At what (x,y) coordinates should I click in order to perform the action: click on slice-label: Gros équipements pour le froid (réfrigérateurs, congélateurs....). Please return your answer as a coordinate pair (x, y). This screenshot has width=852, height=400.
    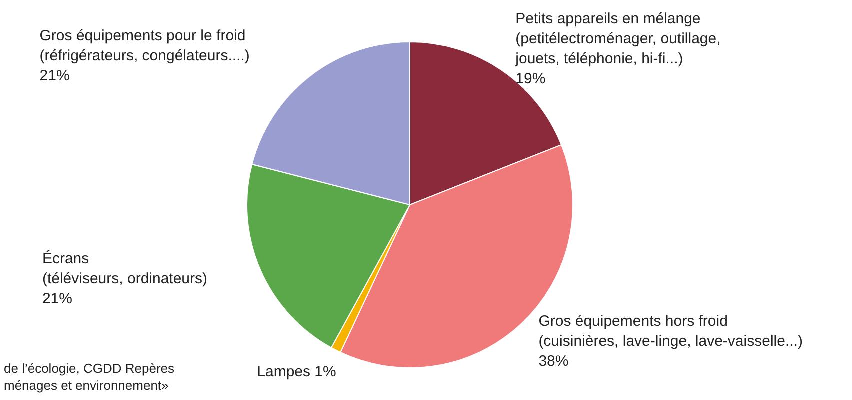
    Looking at the image, I should click on (145, 45).